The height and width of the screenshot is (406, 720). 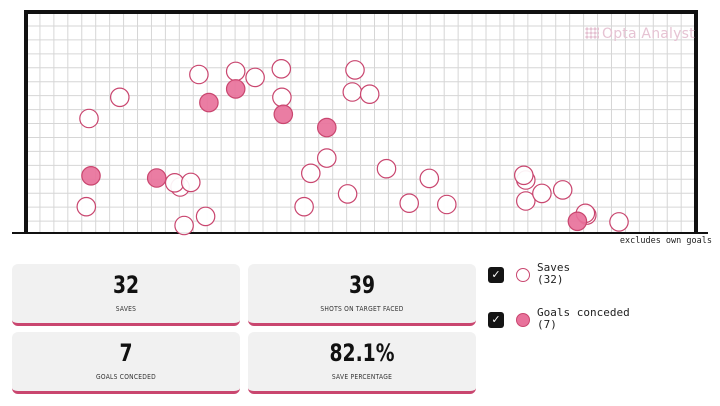 What do you see at coordinates (496, 275) in the screenshot?
I see `checkbox-saves: ✓` at bounding box center [496, 275].